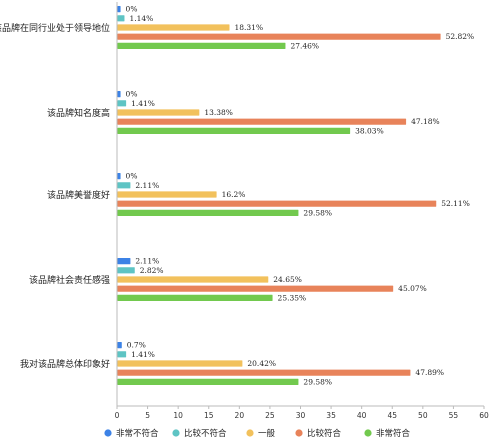 This screenshot has width=492, height=446. I want to click on x-tick-label: 0, so click(117, 415).